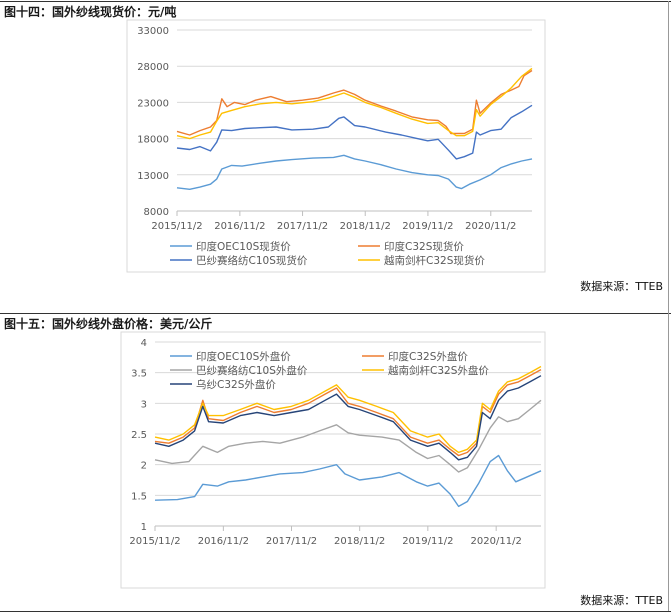 This screenshot has width=671, height=614. Describe the element at coordinates (90, 12) in the screenshot. I see `figure-14-title: 图十四：国外纱线现货价：元/吨` at that location.